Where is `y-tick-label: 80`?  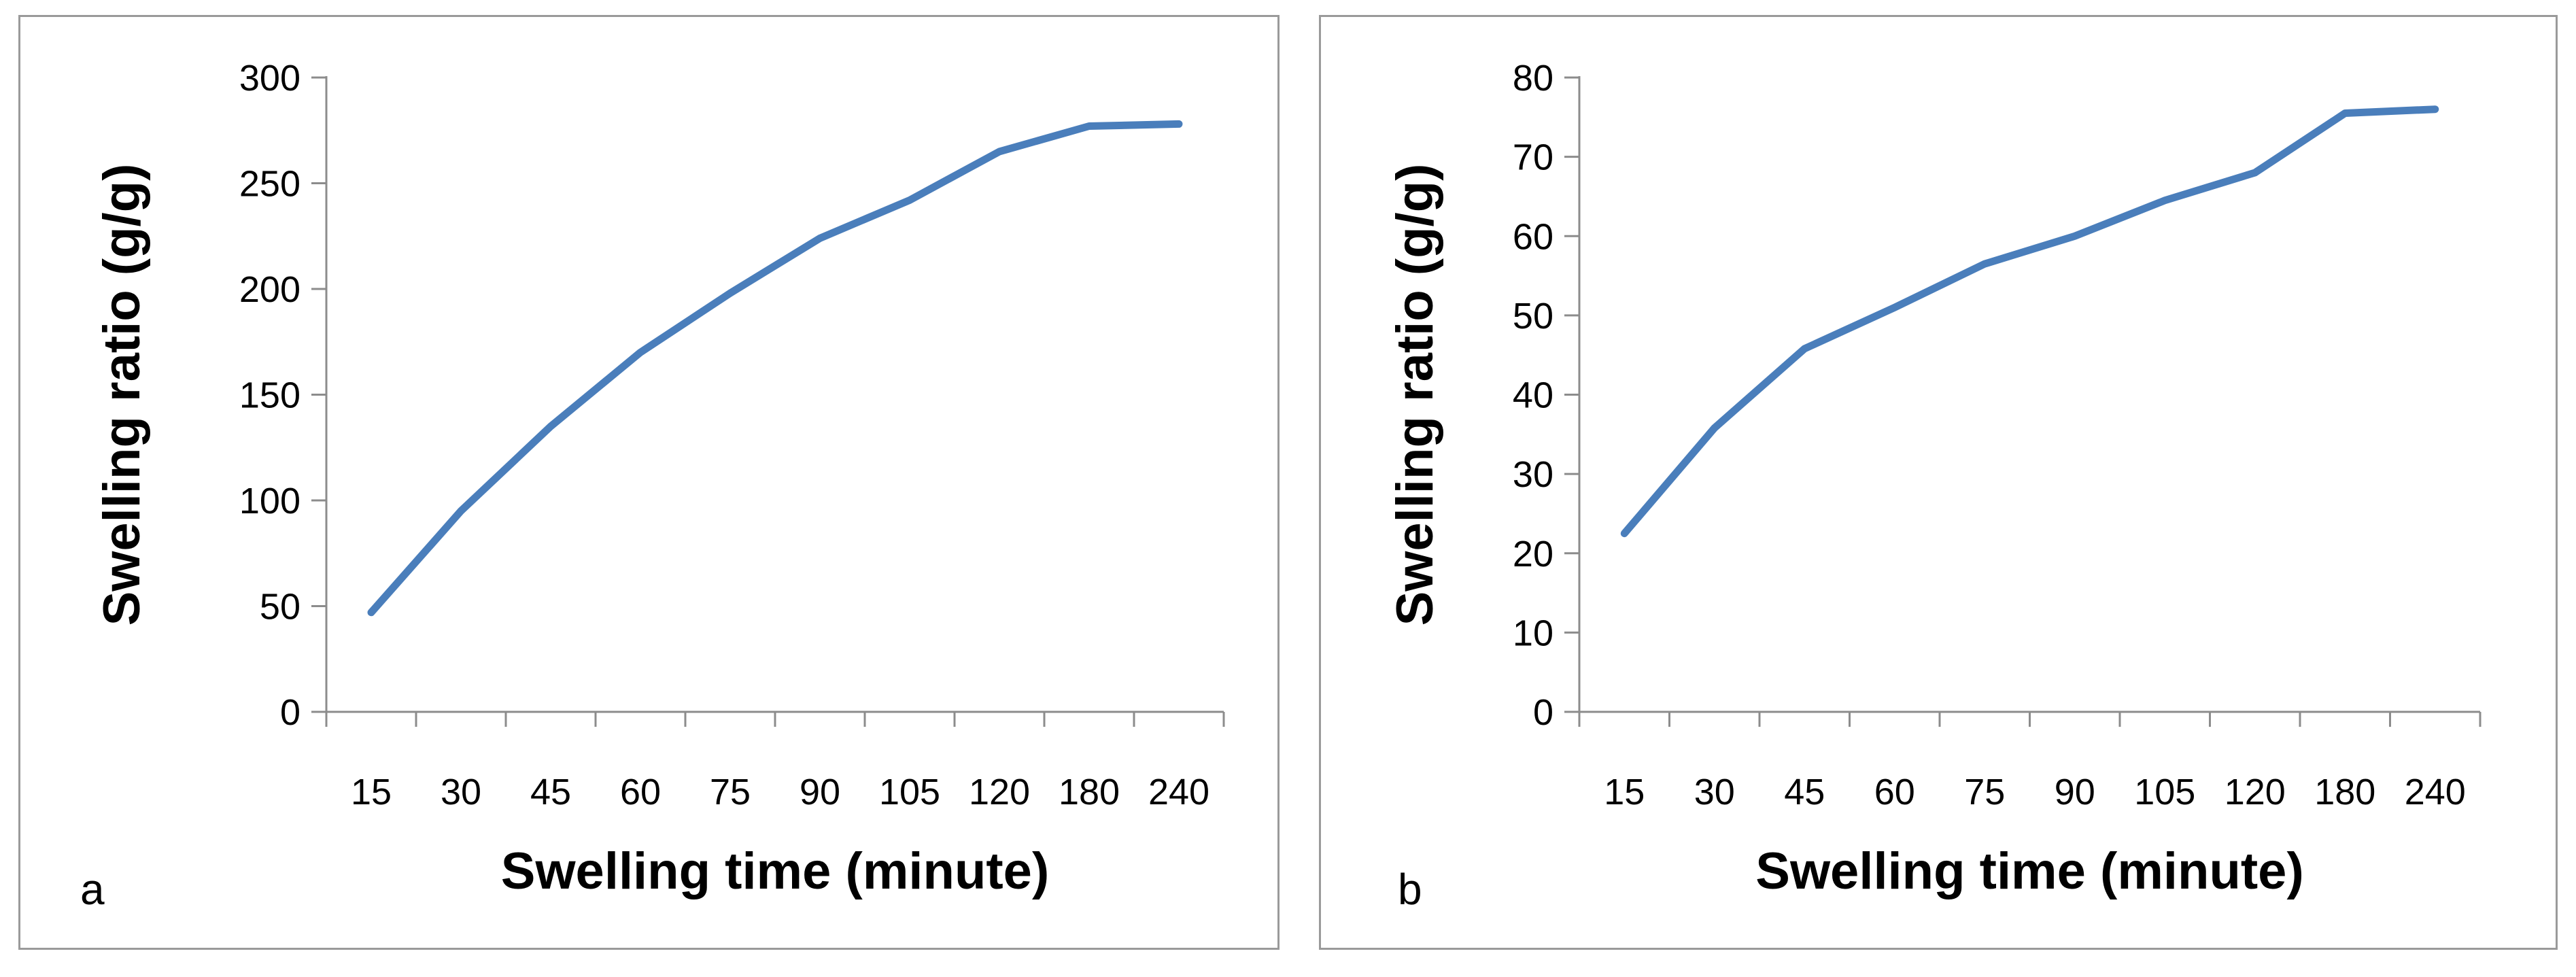 y-tick-label: 80 is located at coordinates (1533, 79).